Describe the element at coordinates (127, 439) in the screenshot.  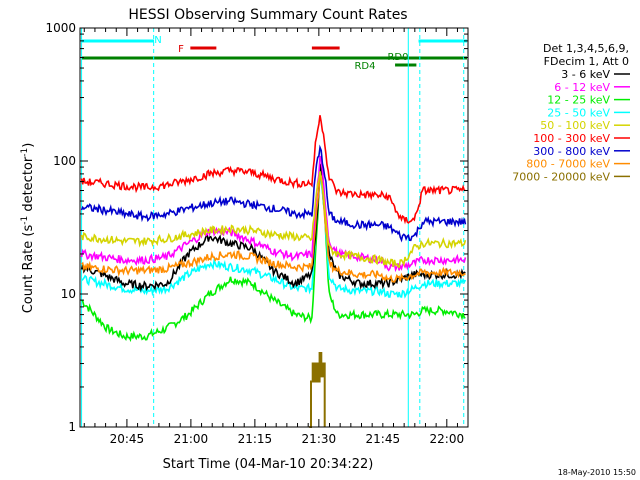
I see `x-tick-label: 20:45` at that location.